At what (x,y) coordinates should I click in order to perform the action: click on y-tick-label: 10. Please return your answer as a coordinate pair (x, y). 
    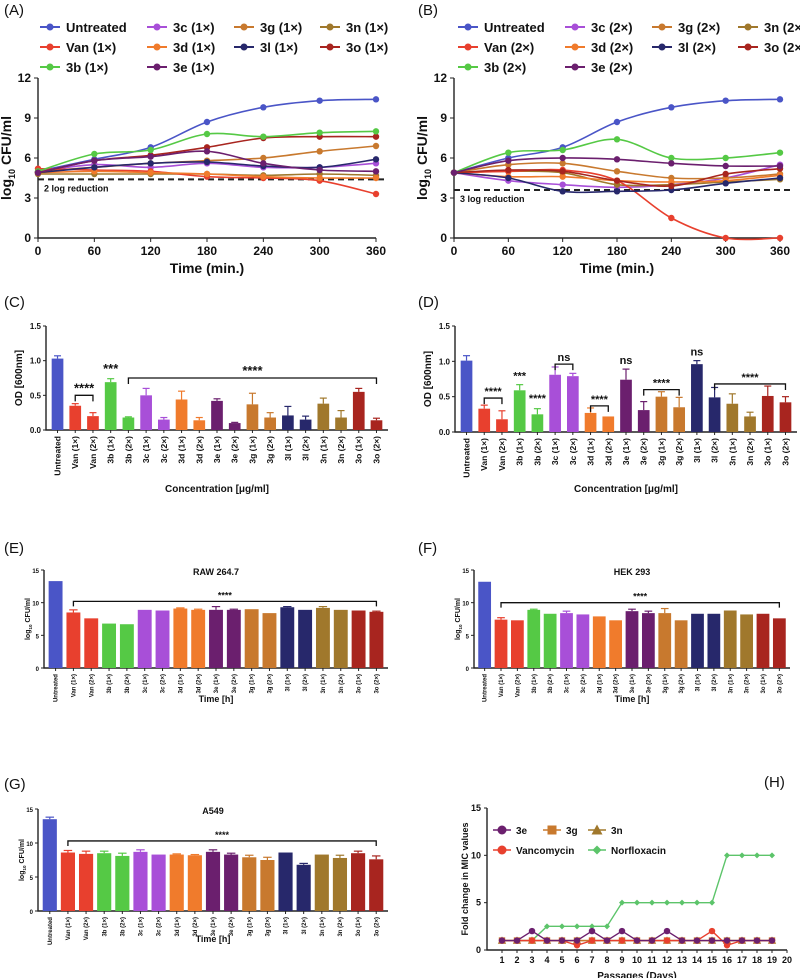
    Looking at the image, I should click on (465, 605).